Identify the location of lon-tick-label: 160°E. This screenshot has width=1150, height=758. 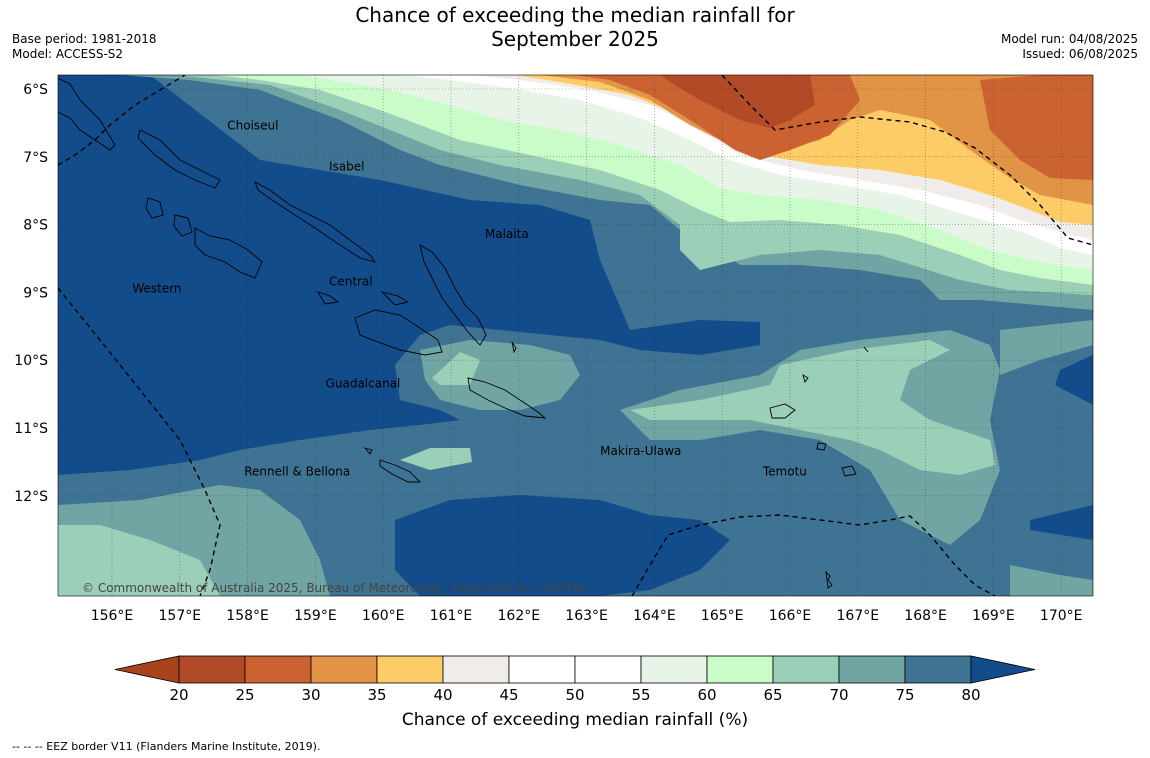
(383, 616).